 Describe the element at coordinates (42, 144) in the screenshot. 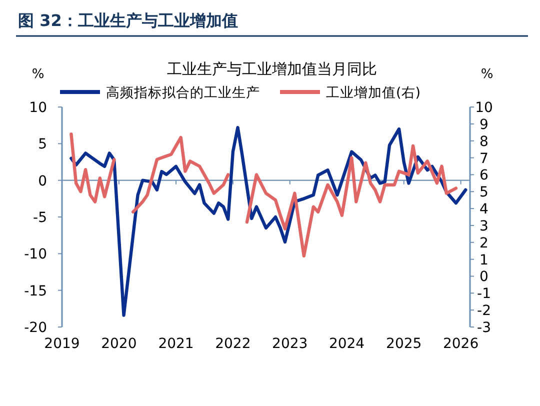

I see `y-tick-label: 5` at that location.